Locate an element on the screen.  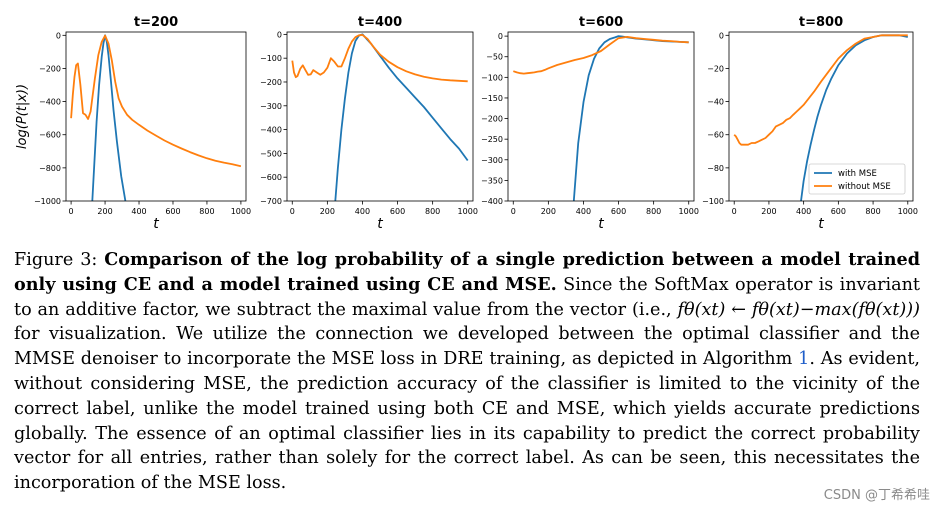
algorithm-ref-link: 1 is located at coordinates (804, 359).